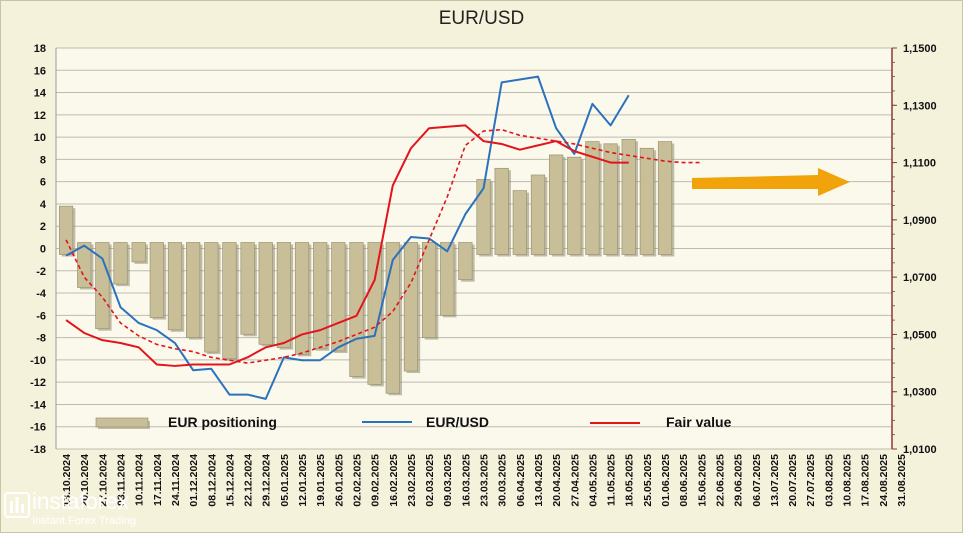 The width and height of the screenshot is (963, 533). I want to click on x-tick-label: 22.06.2025, so click(720, 480).